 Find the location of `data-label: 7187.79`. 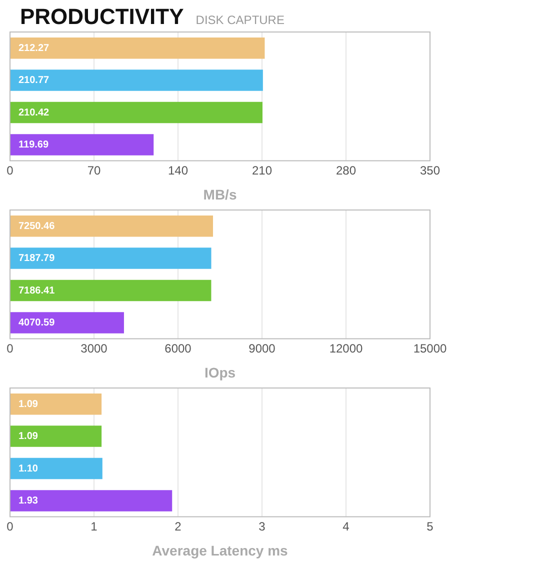

data-label: 7187.79 is located at coordinates (37, 258).